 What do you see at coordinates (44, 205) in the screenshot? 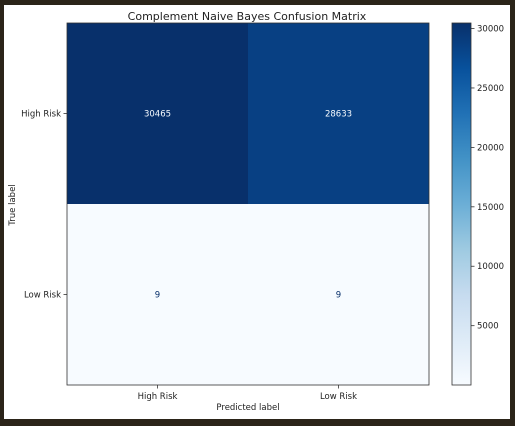
I see `y-axis-ticks: High Risk Low Risk` at bounding box center [44, 205].